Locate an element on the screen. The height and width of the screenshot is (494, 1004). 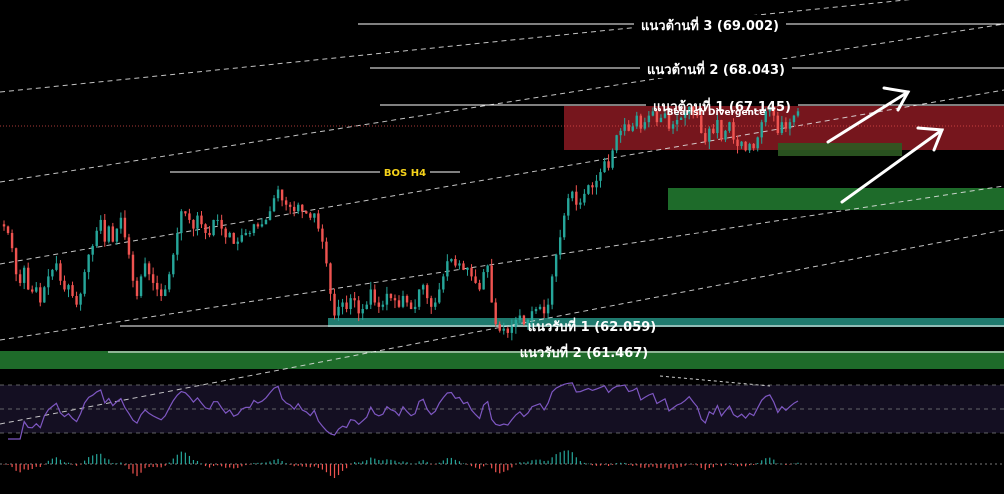
bos-label-bg is located at coordinates (405, 172).